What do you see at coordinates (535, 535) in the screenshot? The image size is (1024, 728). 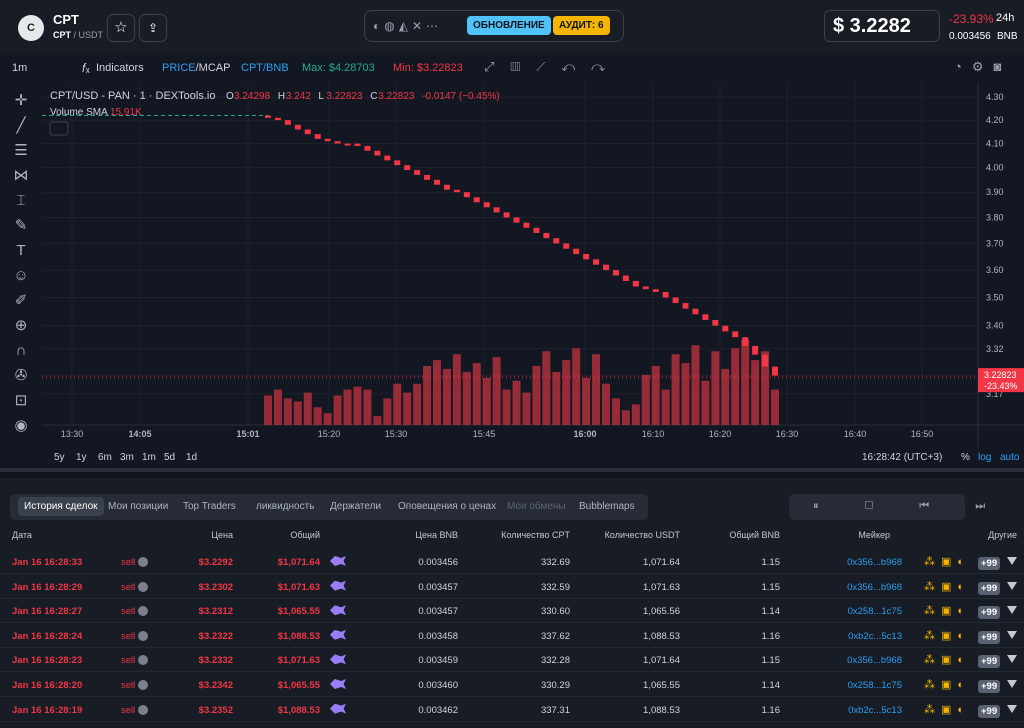 I see `column-header: Количество CPT` at bounding box center [535, 535].